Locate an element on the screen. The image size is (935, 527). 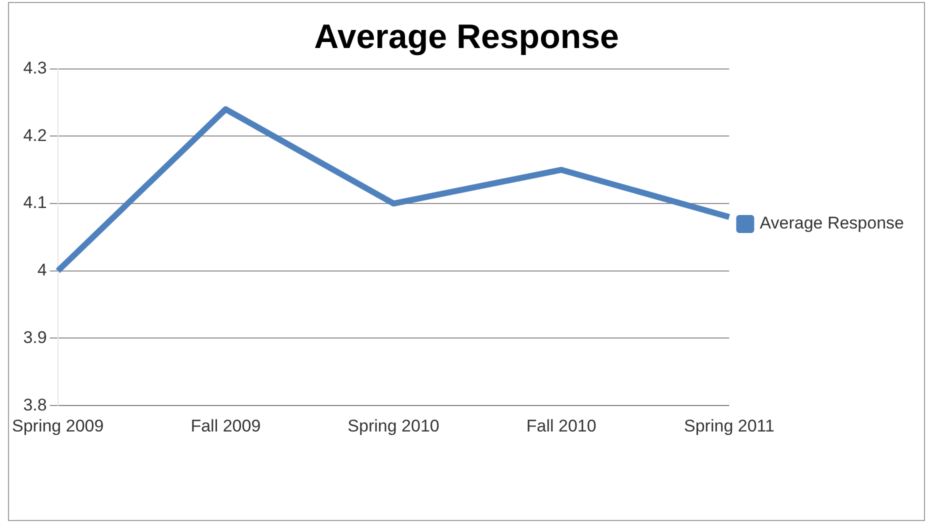
x-tick-label: Fall 2009 is located at coordinates (225, 426).